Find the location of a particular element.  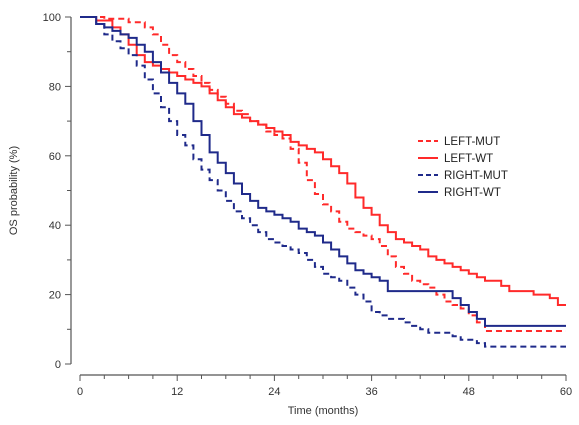

y-tick-label: 80 is located at coordinates (55, 87).